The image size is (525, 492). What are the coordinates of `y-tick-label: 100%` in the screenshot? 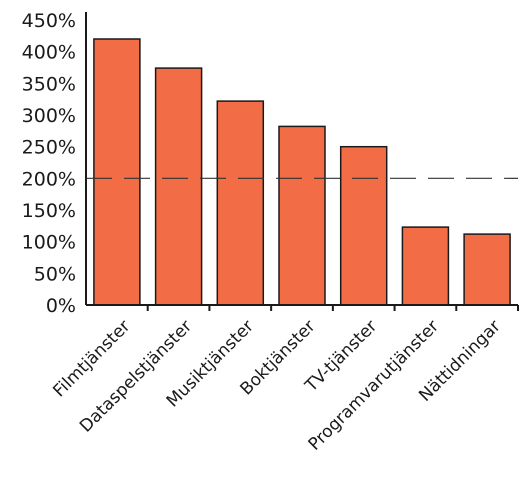 It's located at (49, 243).